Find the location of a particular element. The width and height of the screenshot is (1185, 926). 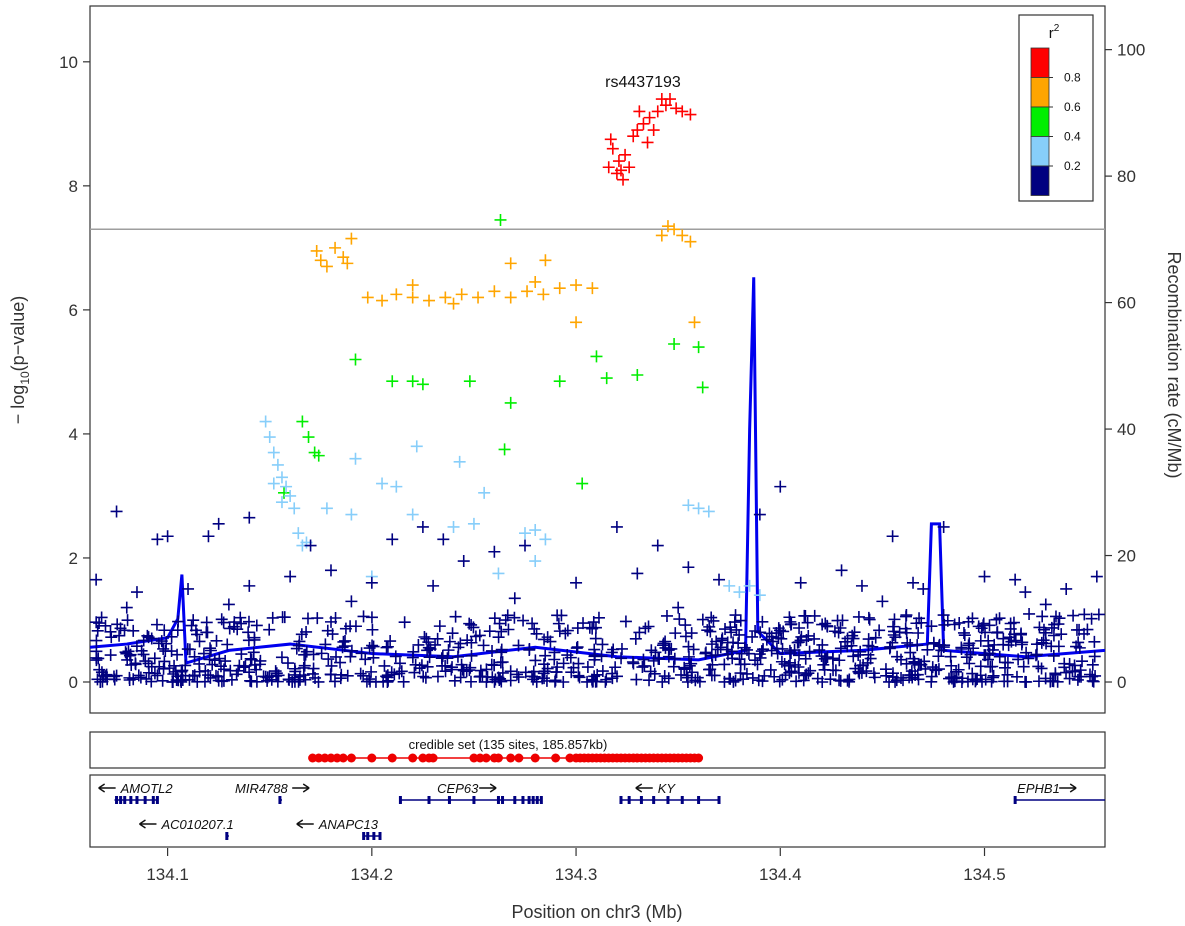

y-tick-label: 8 is located at coordinates (73, 186).